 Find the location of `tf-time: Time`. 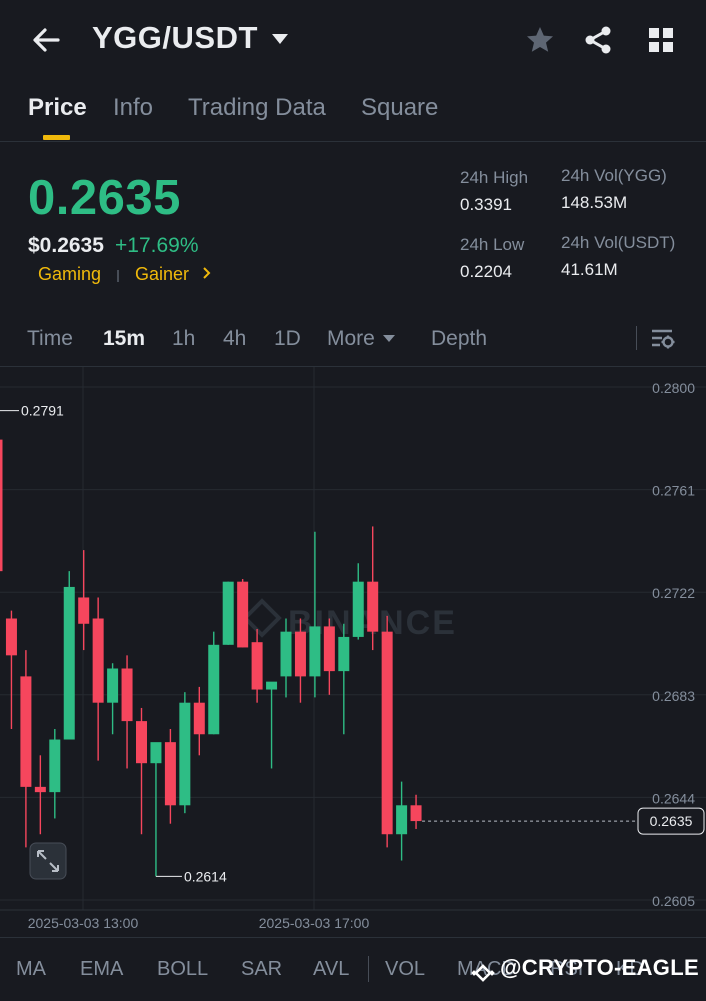

tf-time: Time is located at coordinates (50, 338).